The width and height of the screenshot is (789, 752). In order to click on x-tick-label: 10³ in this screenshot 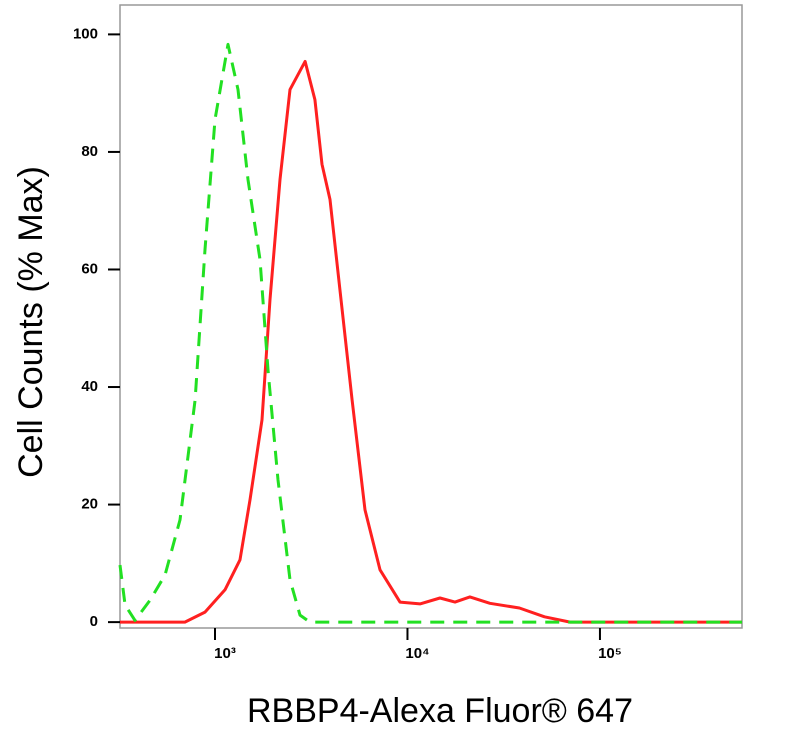, I will do `click(225, 653)`.